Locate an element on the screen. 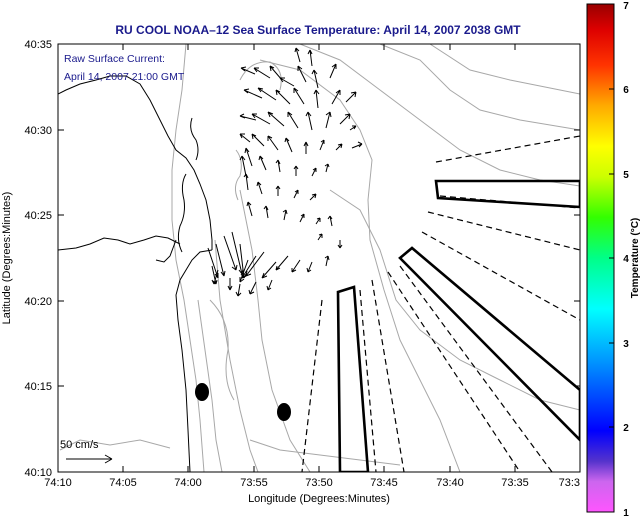 Image resolution: width=644 pixels, height=518 pixels. colorbar-tick-label: 2 is located at coordinates (626, 428).